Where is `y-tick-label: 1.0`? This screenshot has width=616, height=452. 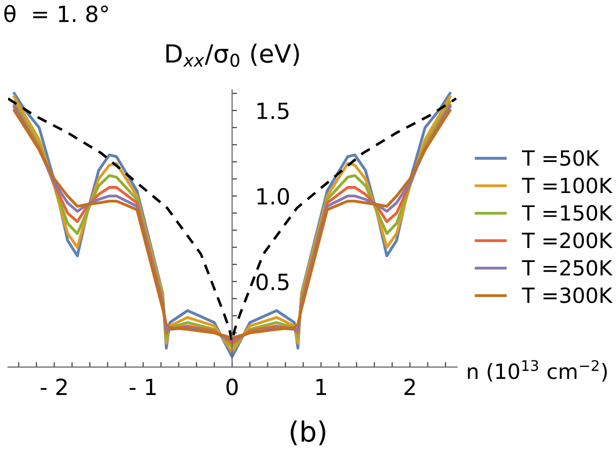
y-tick-label: 1.0 is located at coordinates (273, 196).